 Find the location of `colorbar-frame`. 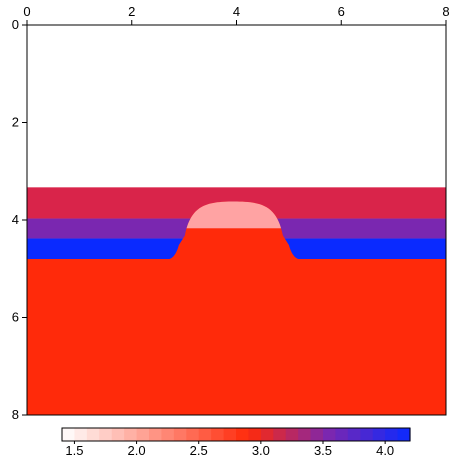

colorbar-frame is located at coordinates (236, 434).